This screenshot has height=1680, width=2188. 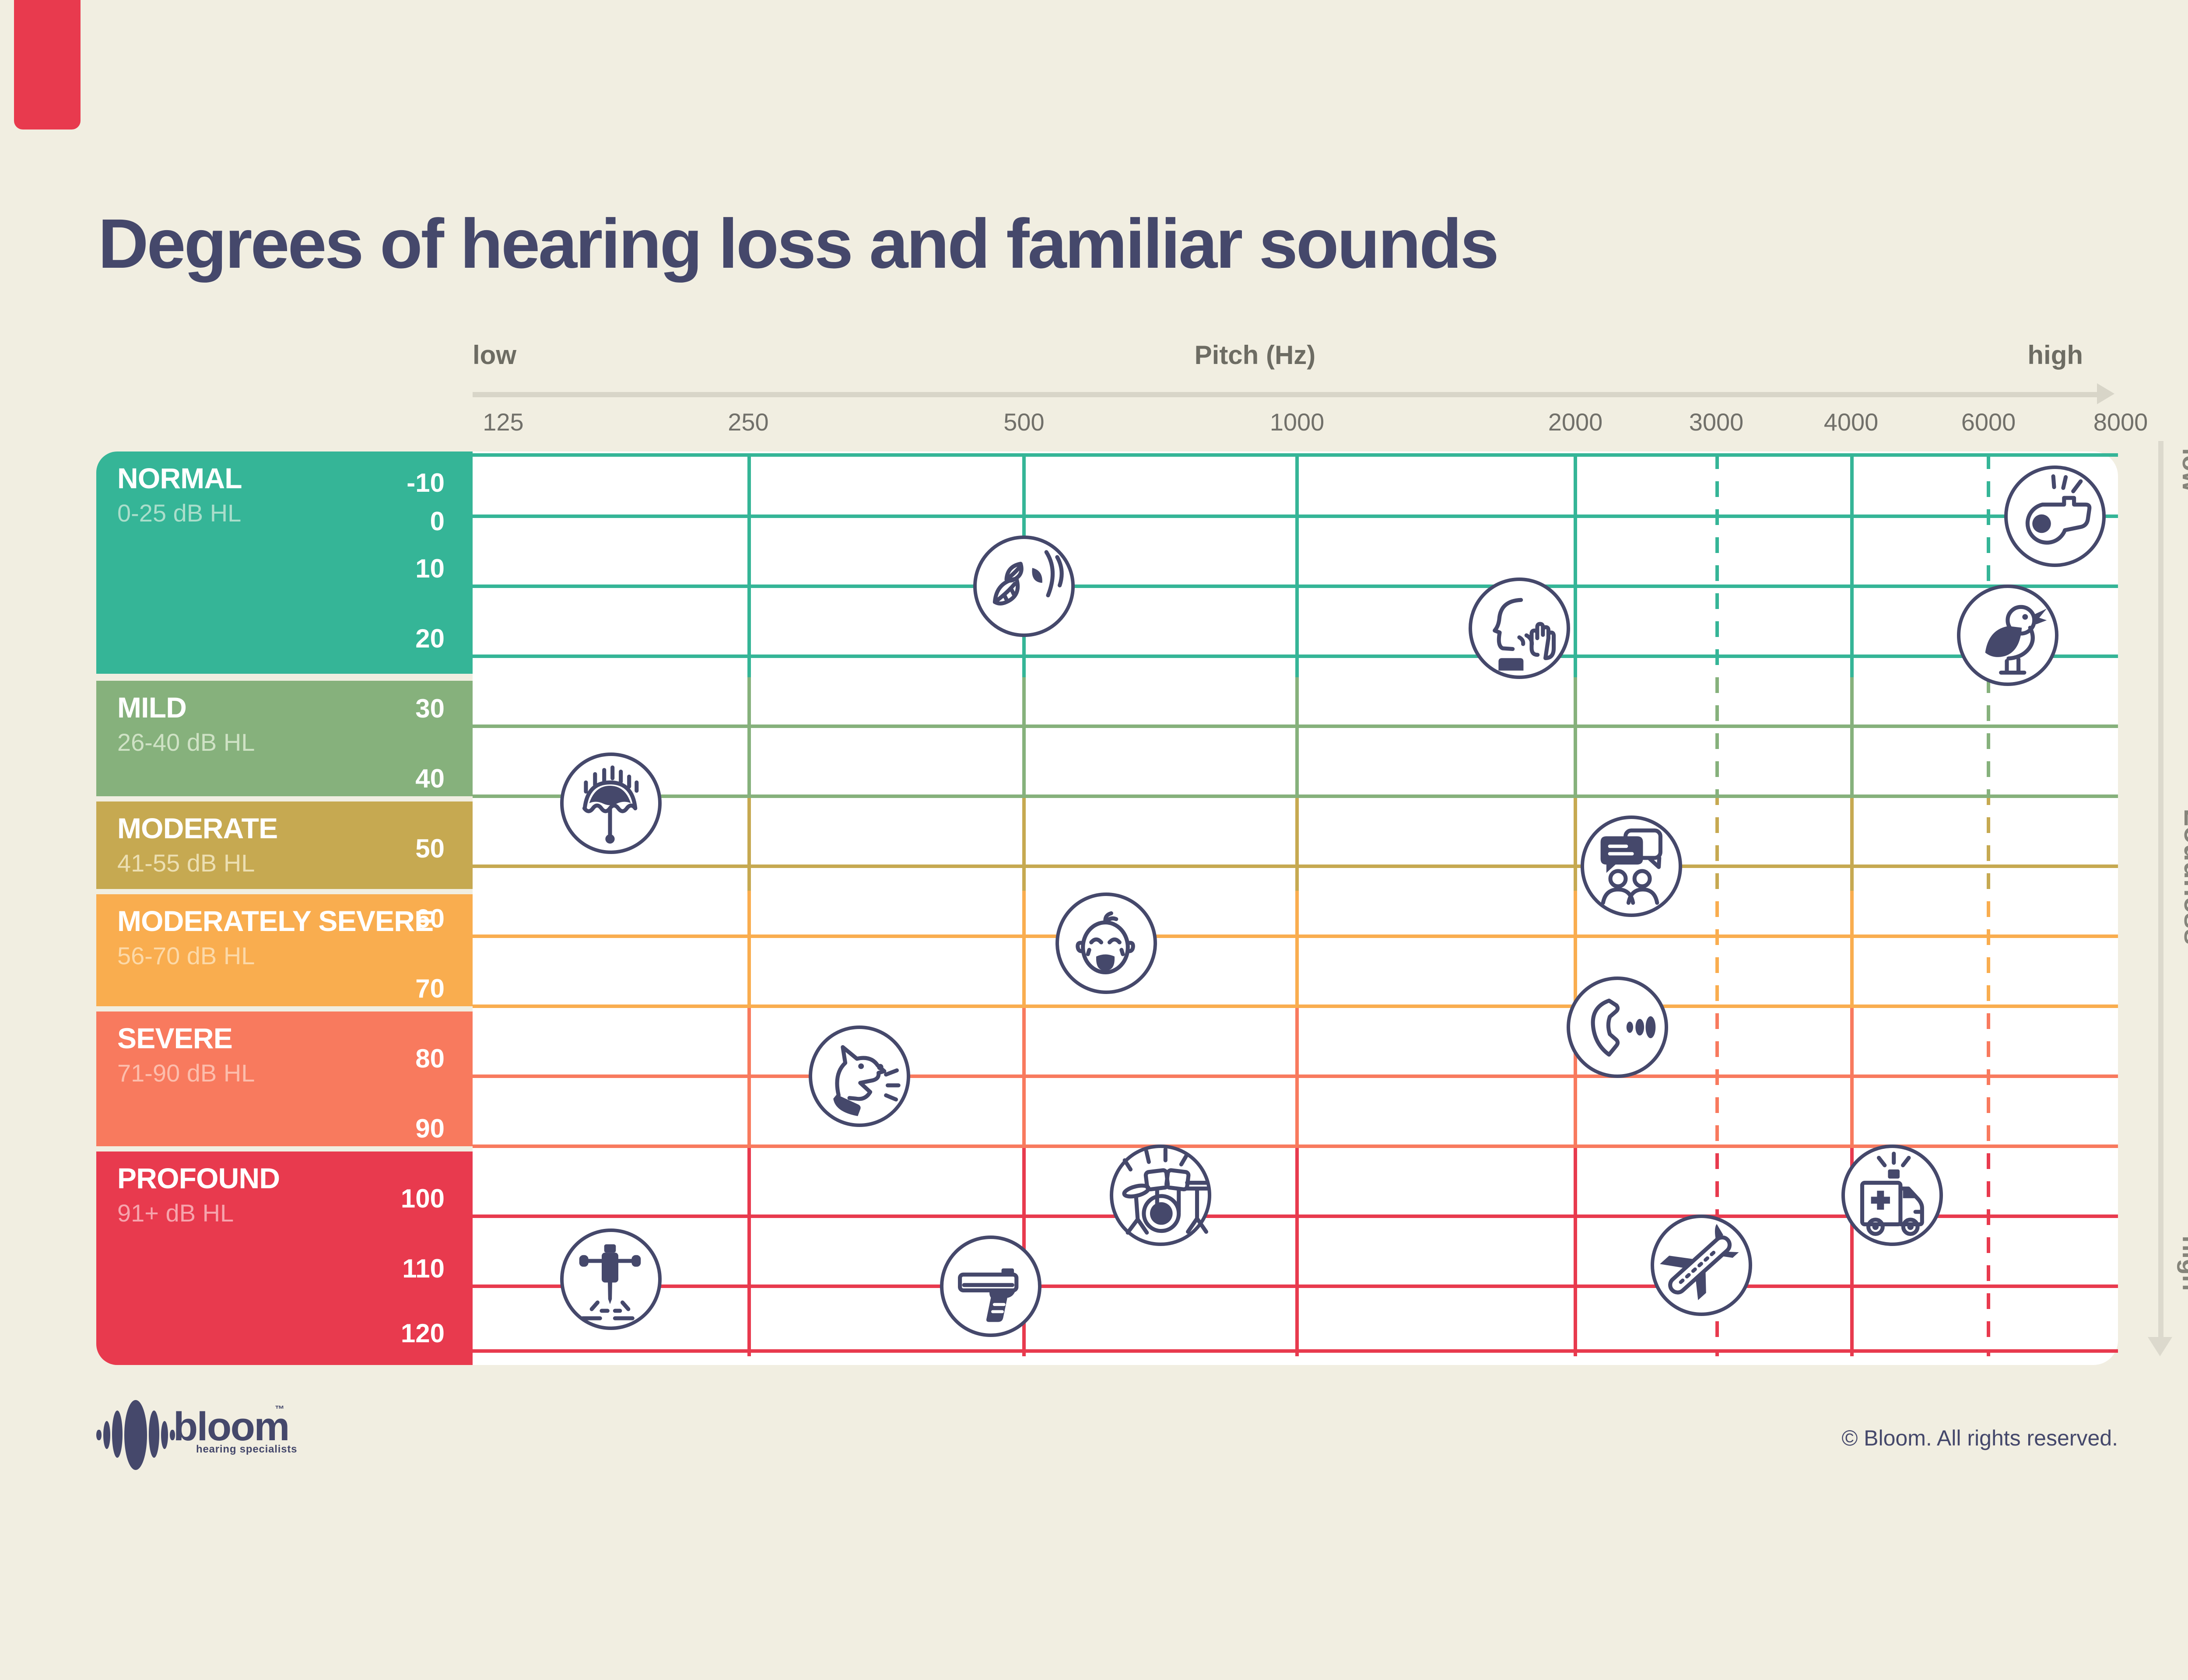 I want to click on pitch-axis-arrow-icon, so click(x=2105, y=393).